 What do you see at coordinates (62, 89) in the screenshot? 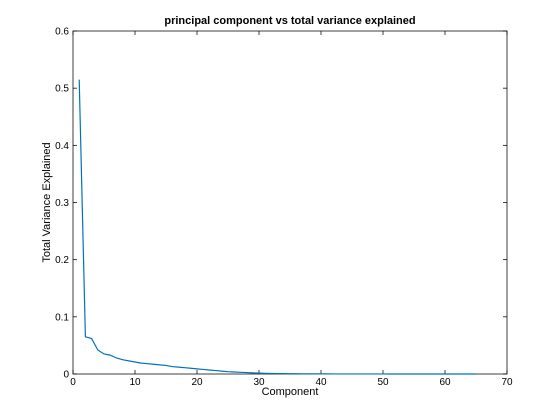
I see `y-tick-label: 0.5` at bounding box center [62, 89].